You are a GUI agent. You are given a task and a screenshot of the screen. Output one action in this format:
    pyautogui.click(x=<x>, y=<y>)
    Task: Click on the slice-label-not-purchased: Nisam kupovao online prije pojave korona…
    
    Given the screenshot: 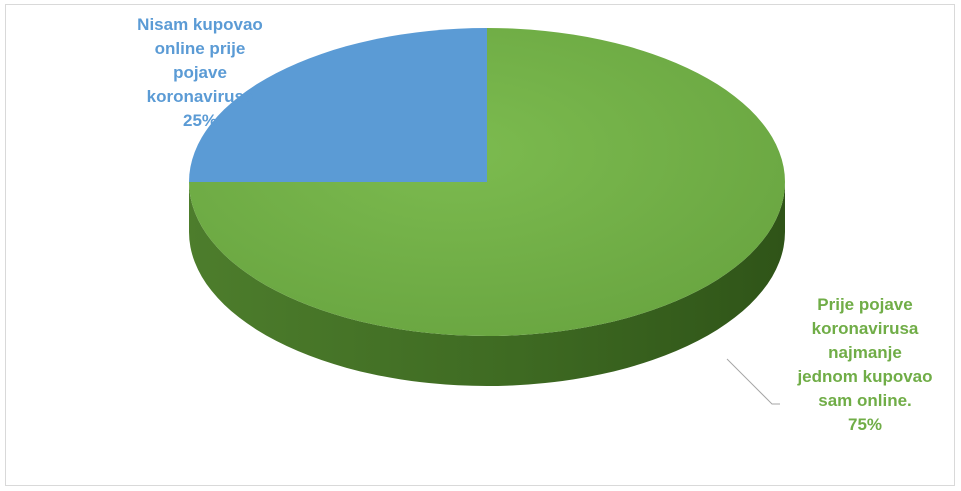 What is the action you would take?
    pyautogui.click(x=200, y=72)
    